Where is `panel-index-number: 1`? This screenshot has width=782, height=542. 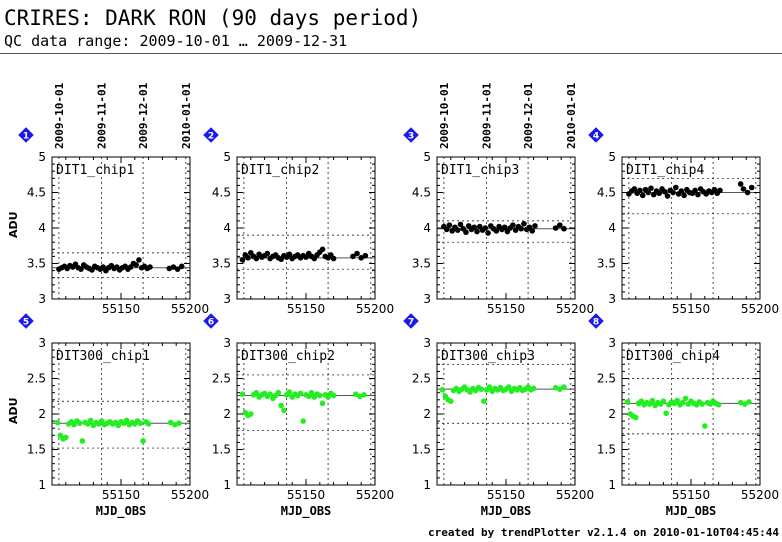 panel-index-number: 1 is located at coordinates (26, 137).